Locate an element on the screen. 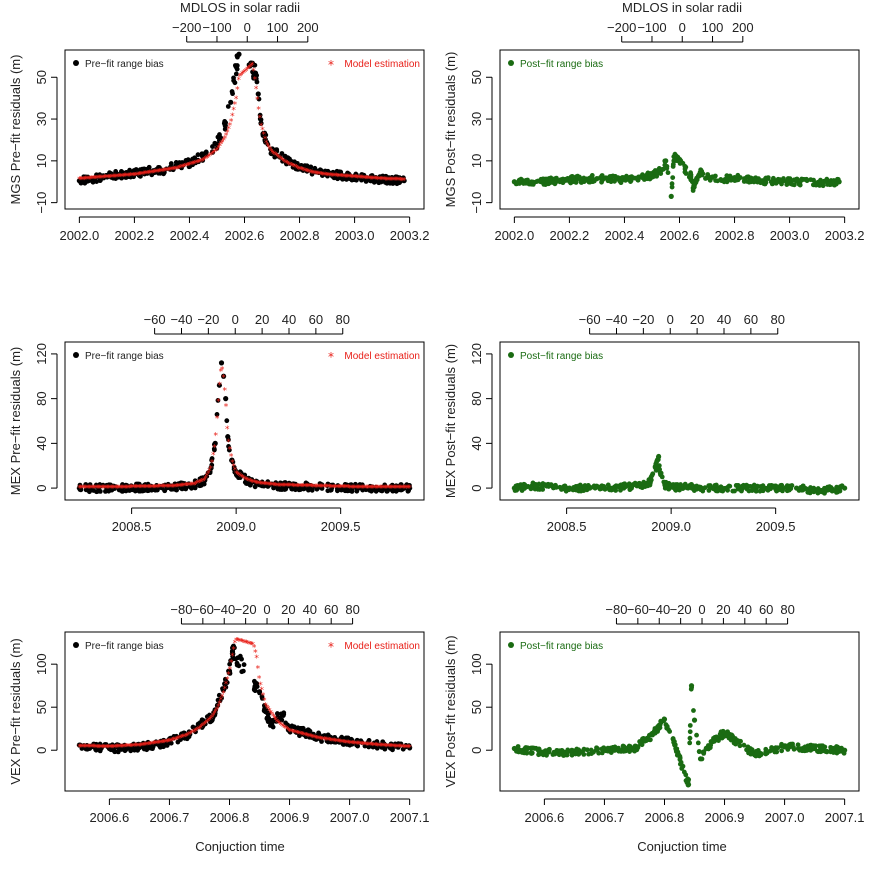 The height and width of the screenshot is (872, 872). post-series is located at coordinates (679, 735).